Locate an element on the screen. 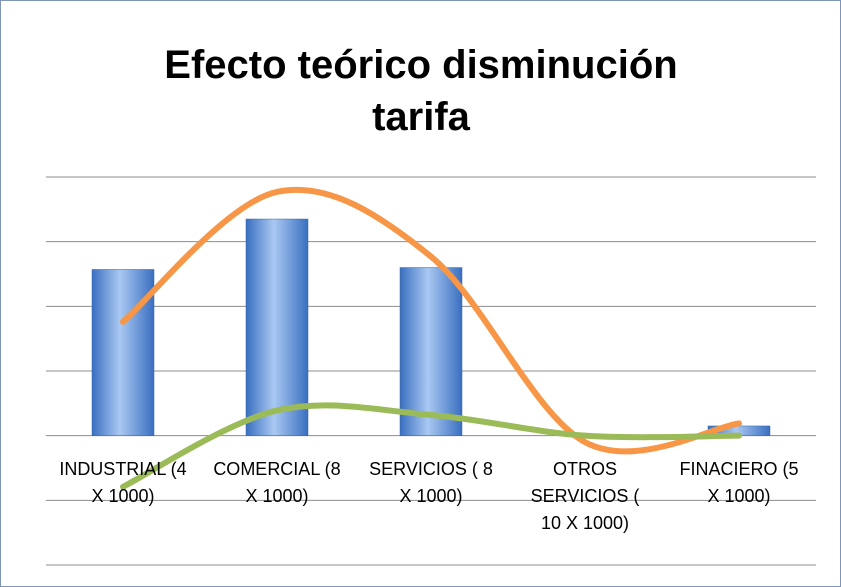  chart-title: Efecto teórico disminución tarifa is located at coordinates (421, 91).